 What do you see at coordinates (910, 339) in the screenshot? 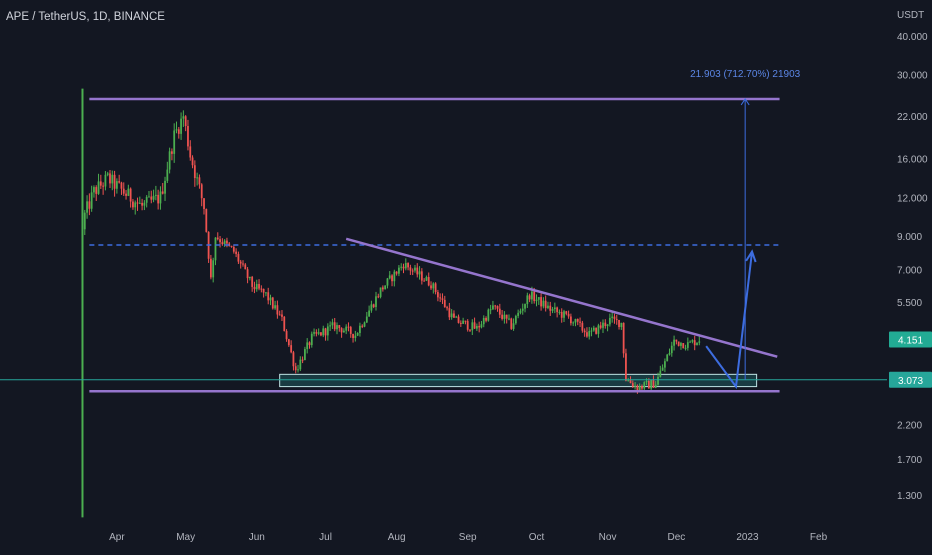
I see `price-tag-bg` at bounding box center [910, 339].